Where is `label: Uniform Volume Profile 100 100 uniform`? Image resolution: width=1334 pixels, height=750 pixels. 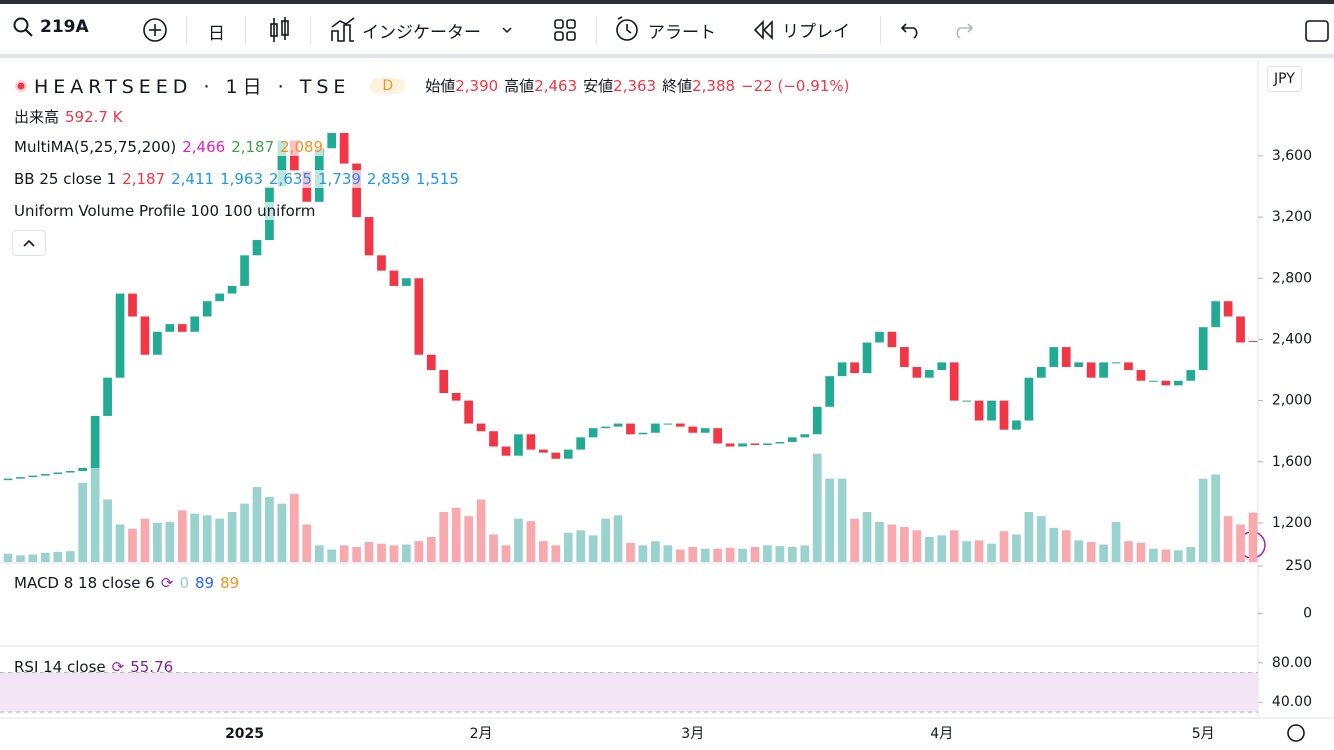 label: Uniform Volume Profile 100 100 uniform is located at coordinates (165, 211).